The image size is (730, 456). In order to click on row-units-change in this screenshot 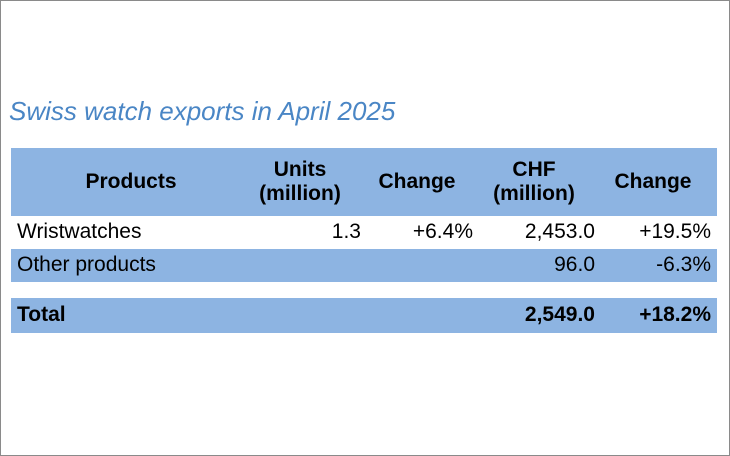, I will do `click(417, 265)`.